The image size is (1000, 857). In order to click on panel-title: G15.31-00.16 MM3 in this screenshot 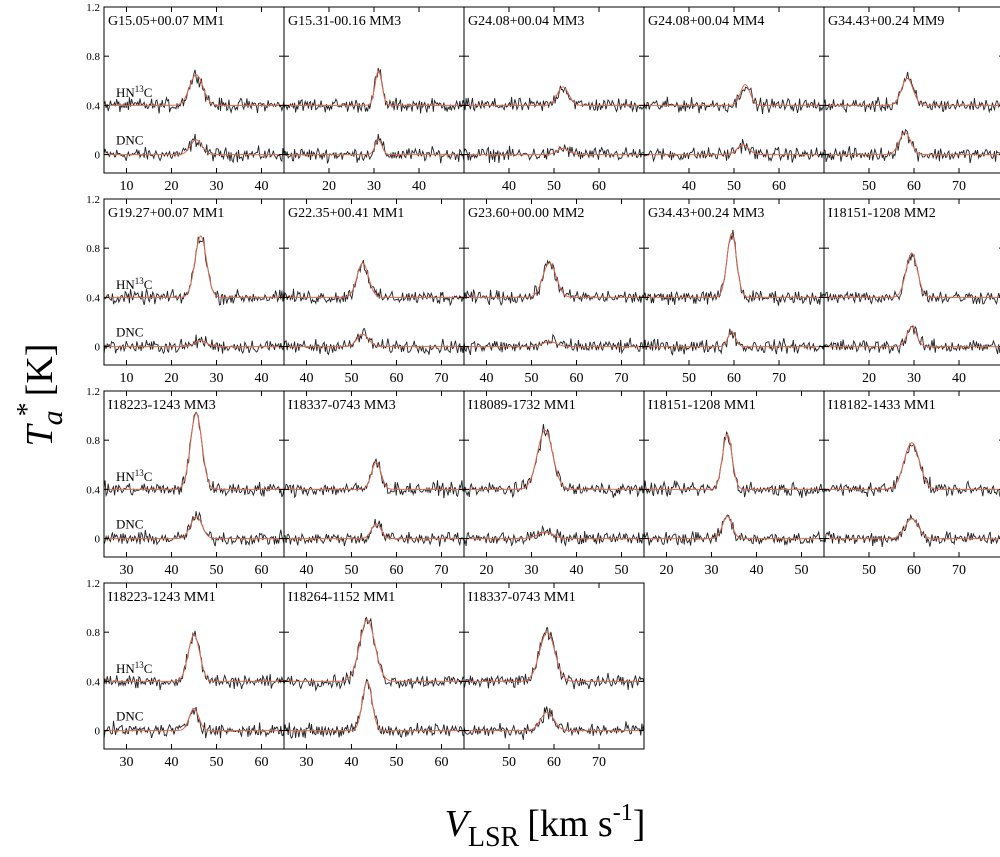, I will do `click(344, 21)`.